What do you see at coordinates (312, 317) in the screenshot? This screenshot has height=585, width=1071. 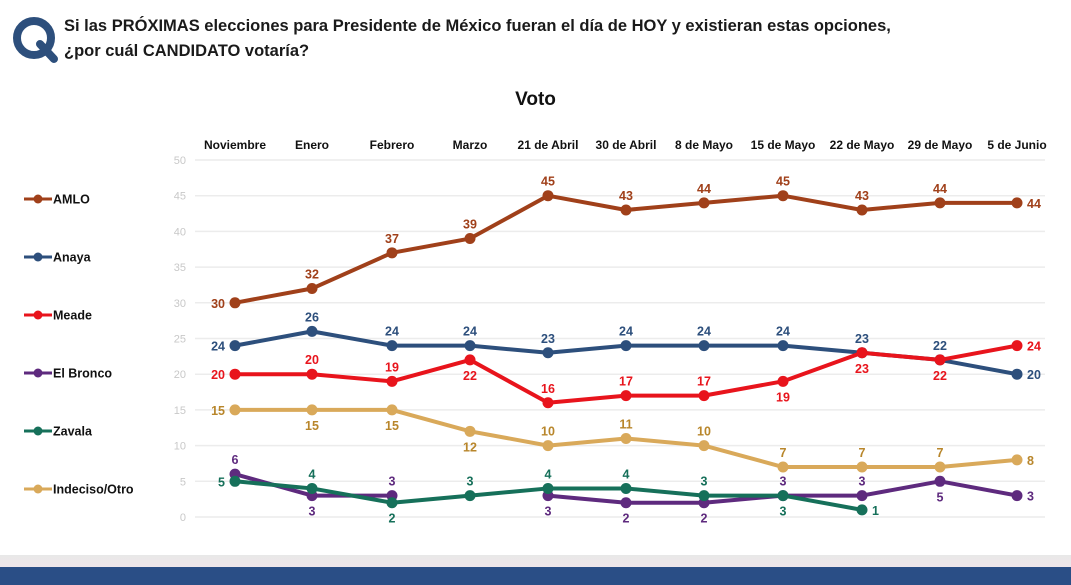 I see `data-label: 26` at bounding box center [312, 317].